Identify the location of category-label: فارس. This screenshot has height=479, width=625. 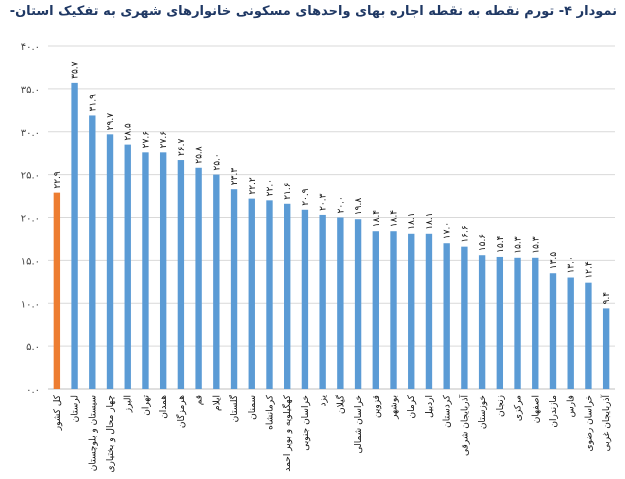
(572, 406).